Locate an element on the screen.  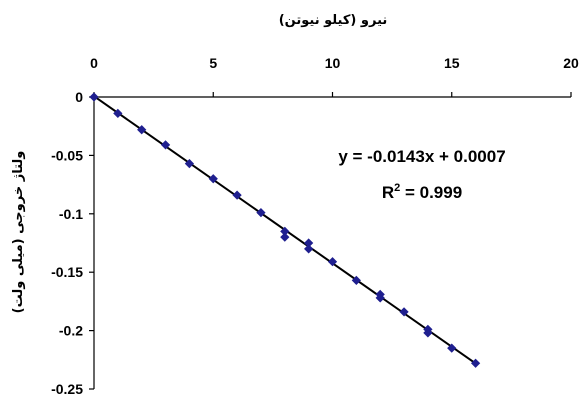
y-tick-label: -0.15 is located at coordinates (67, 272).